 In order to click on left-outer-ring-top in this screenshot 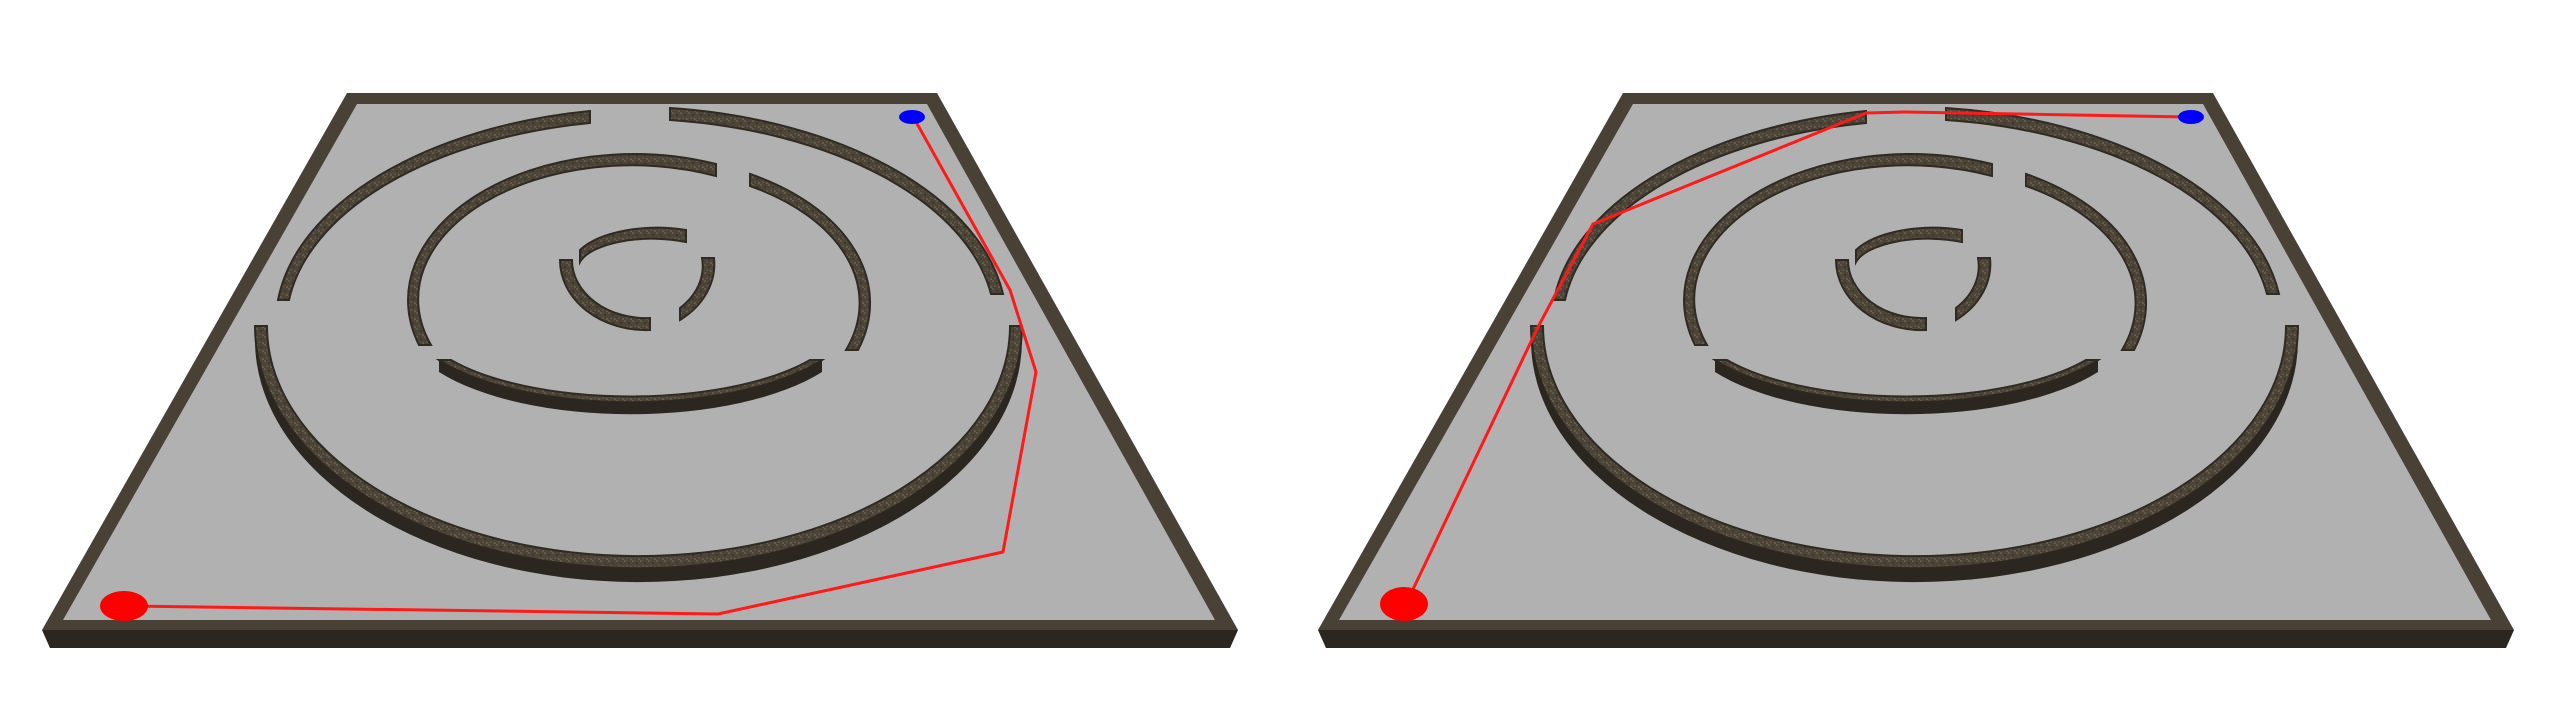, I will do `click(433, 205)`.